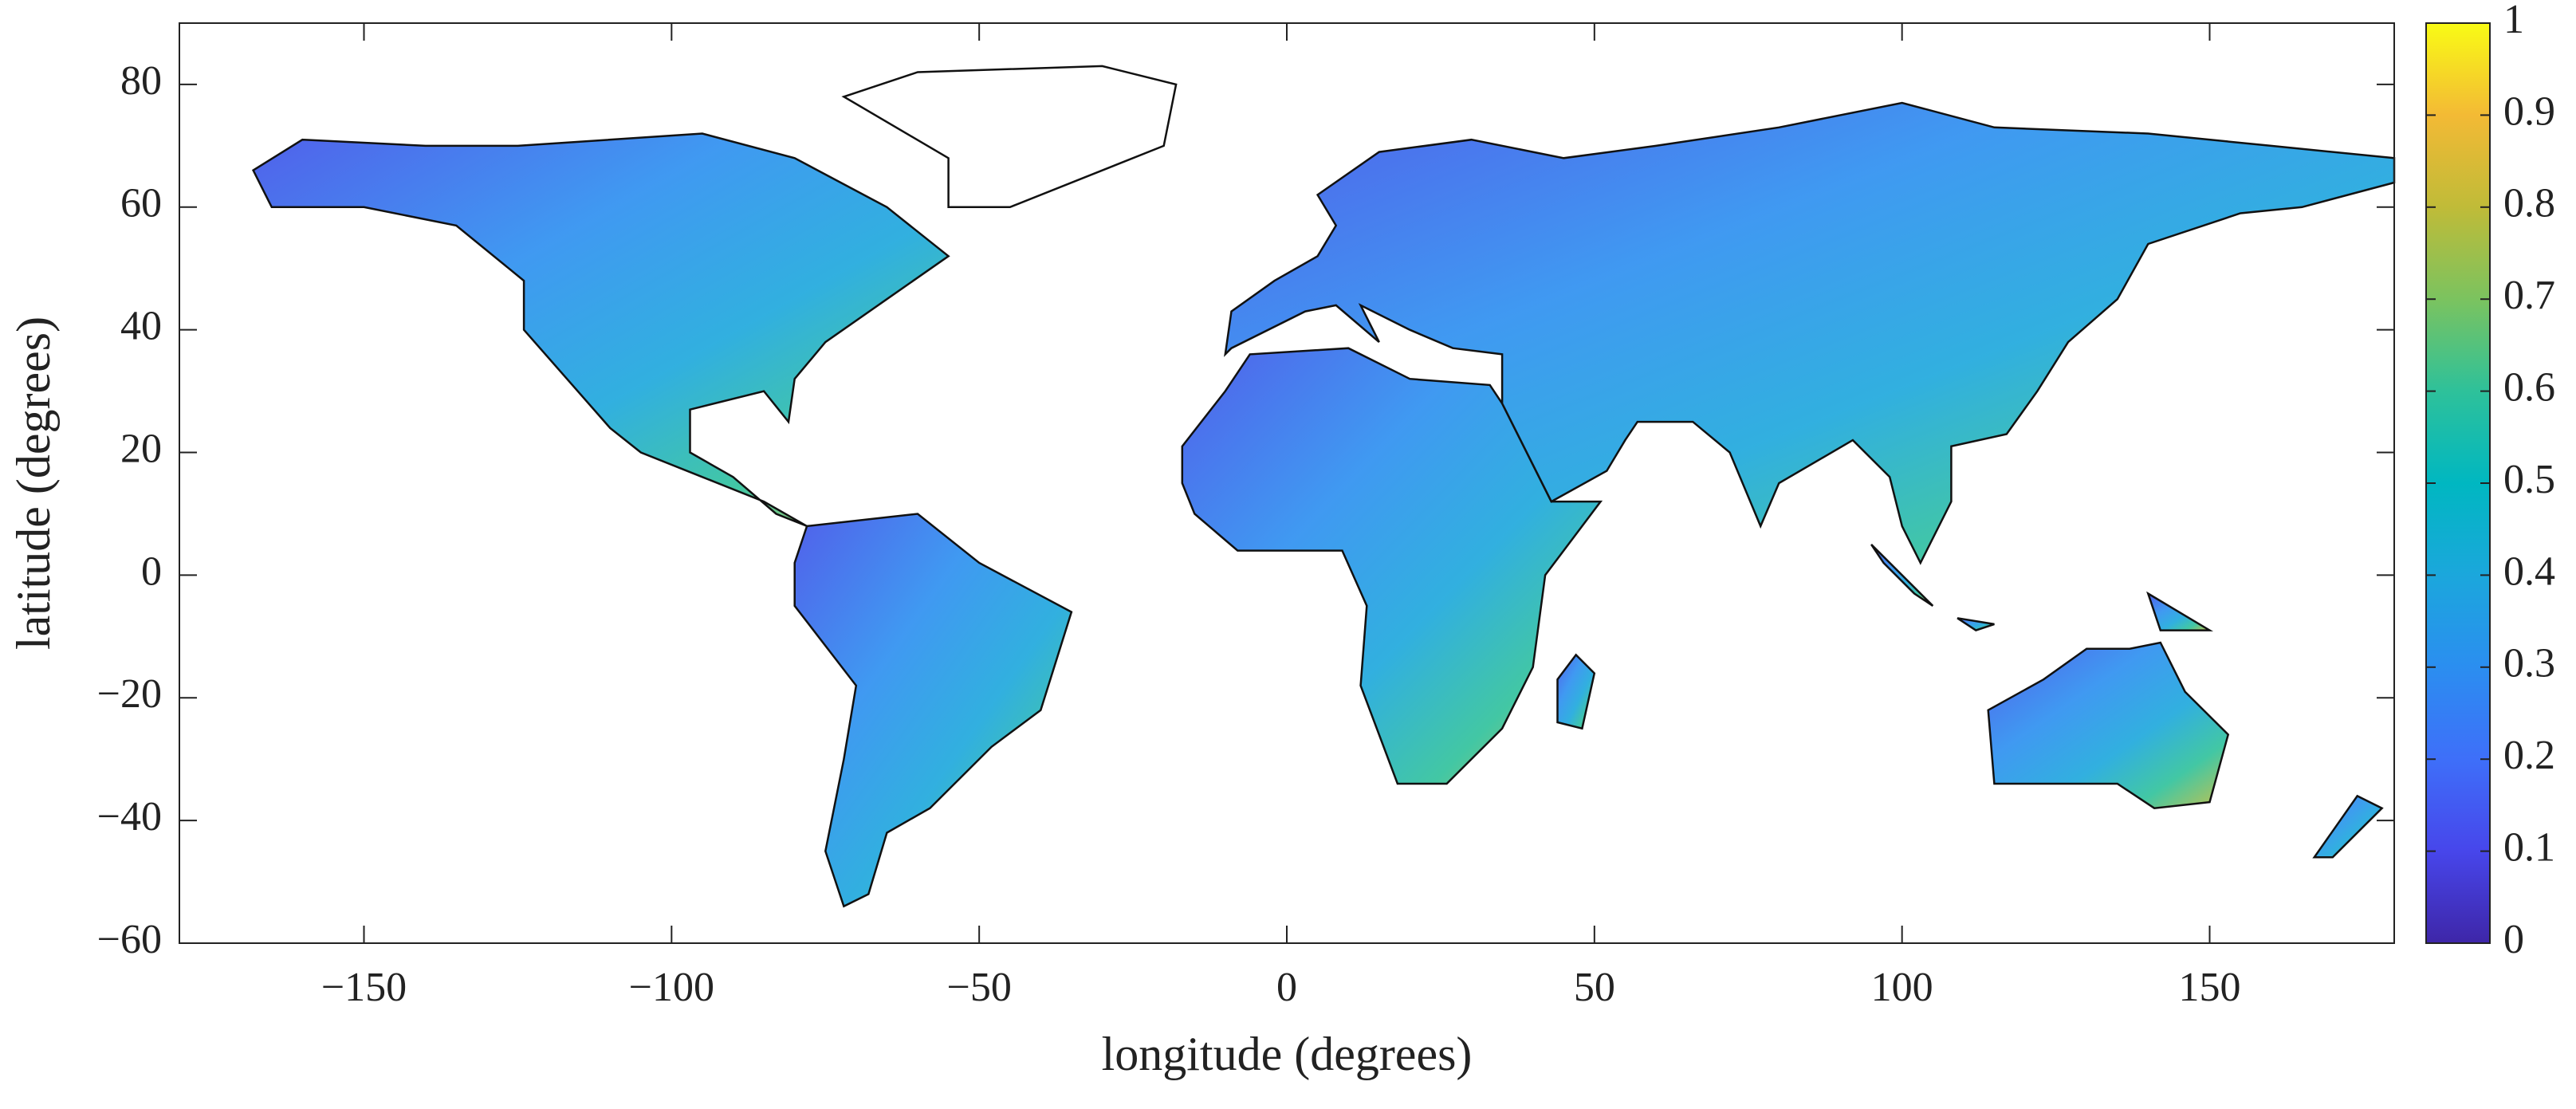 The width and height of the screenshot is (2576, 1109). What do you see at coordinates (141, 326) in the screenshot?
I see `y-tick-label: 40` at bounding box center [141, 326].